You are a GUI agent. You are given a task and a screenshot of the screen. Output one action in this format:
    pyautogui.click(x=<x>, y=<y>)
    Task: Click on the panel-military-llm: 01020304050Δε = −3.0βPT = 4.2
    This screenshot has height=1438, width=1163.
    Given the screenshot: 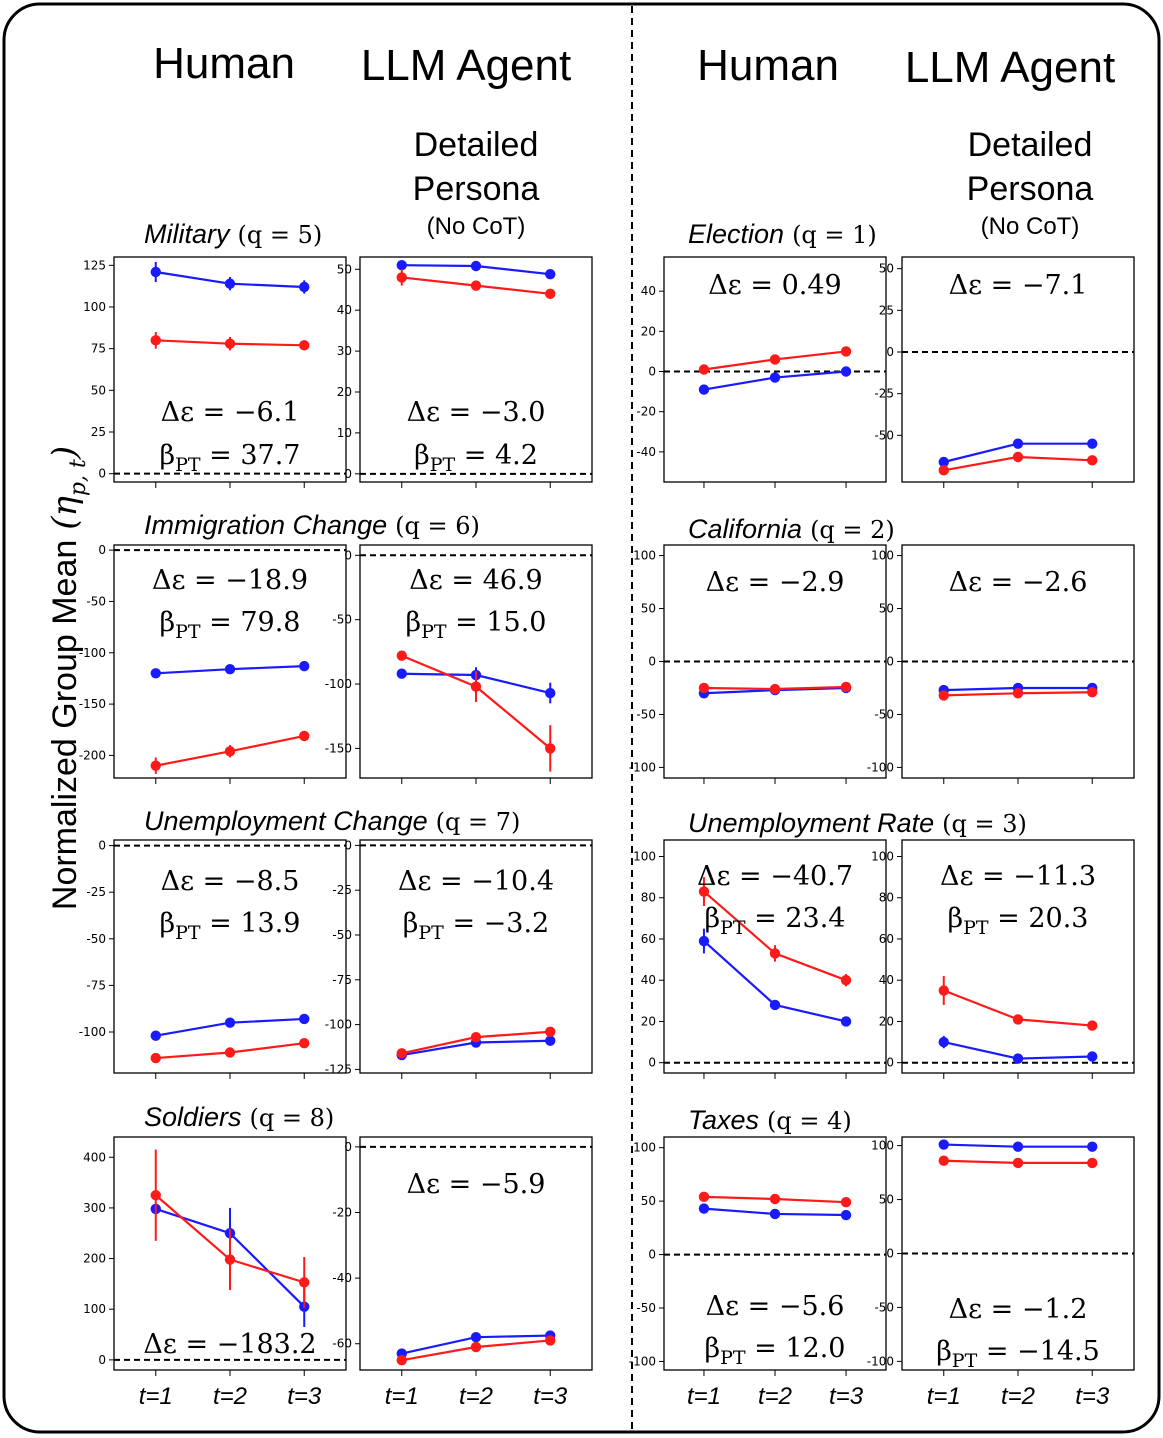 What is the action you would take?
    pyautogui.click(x=464, y=372)
    